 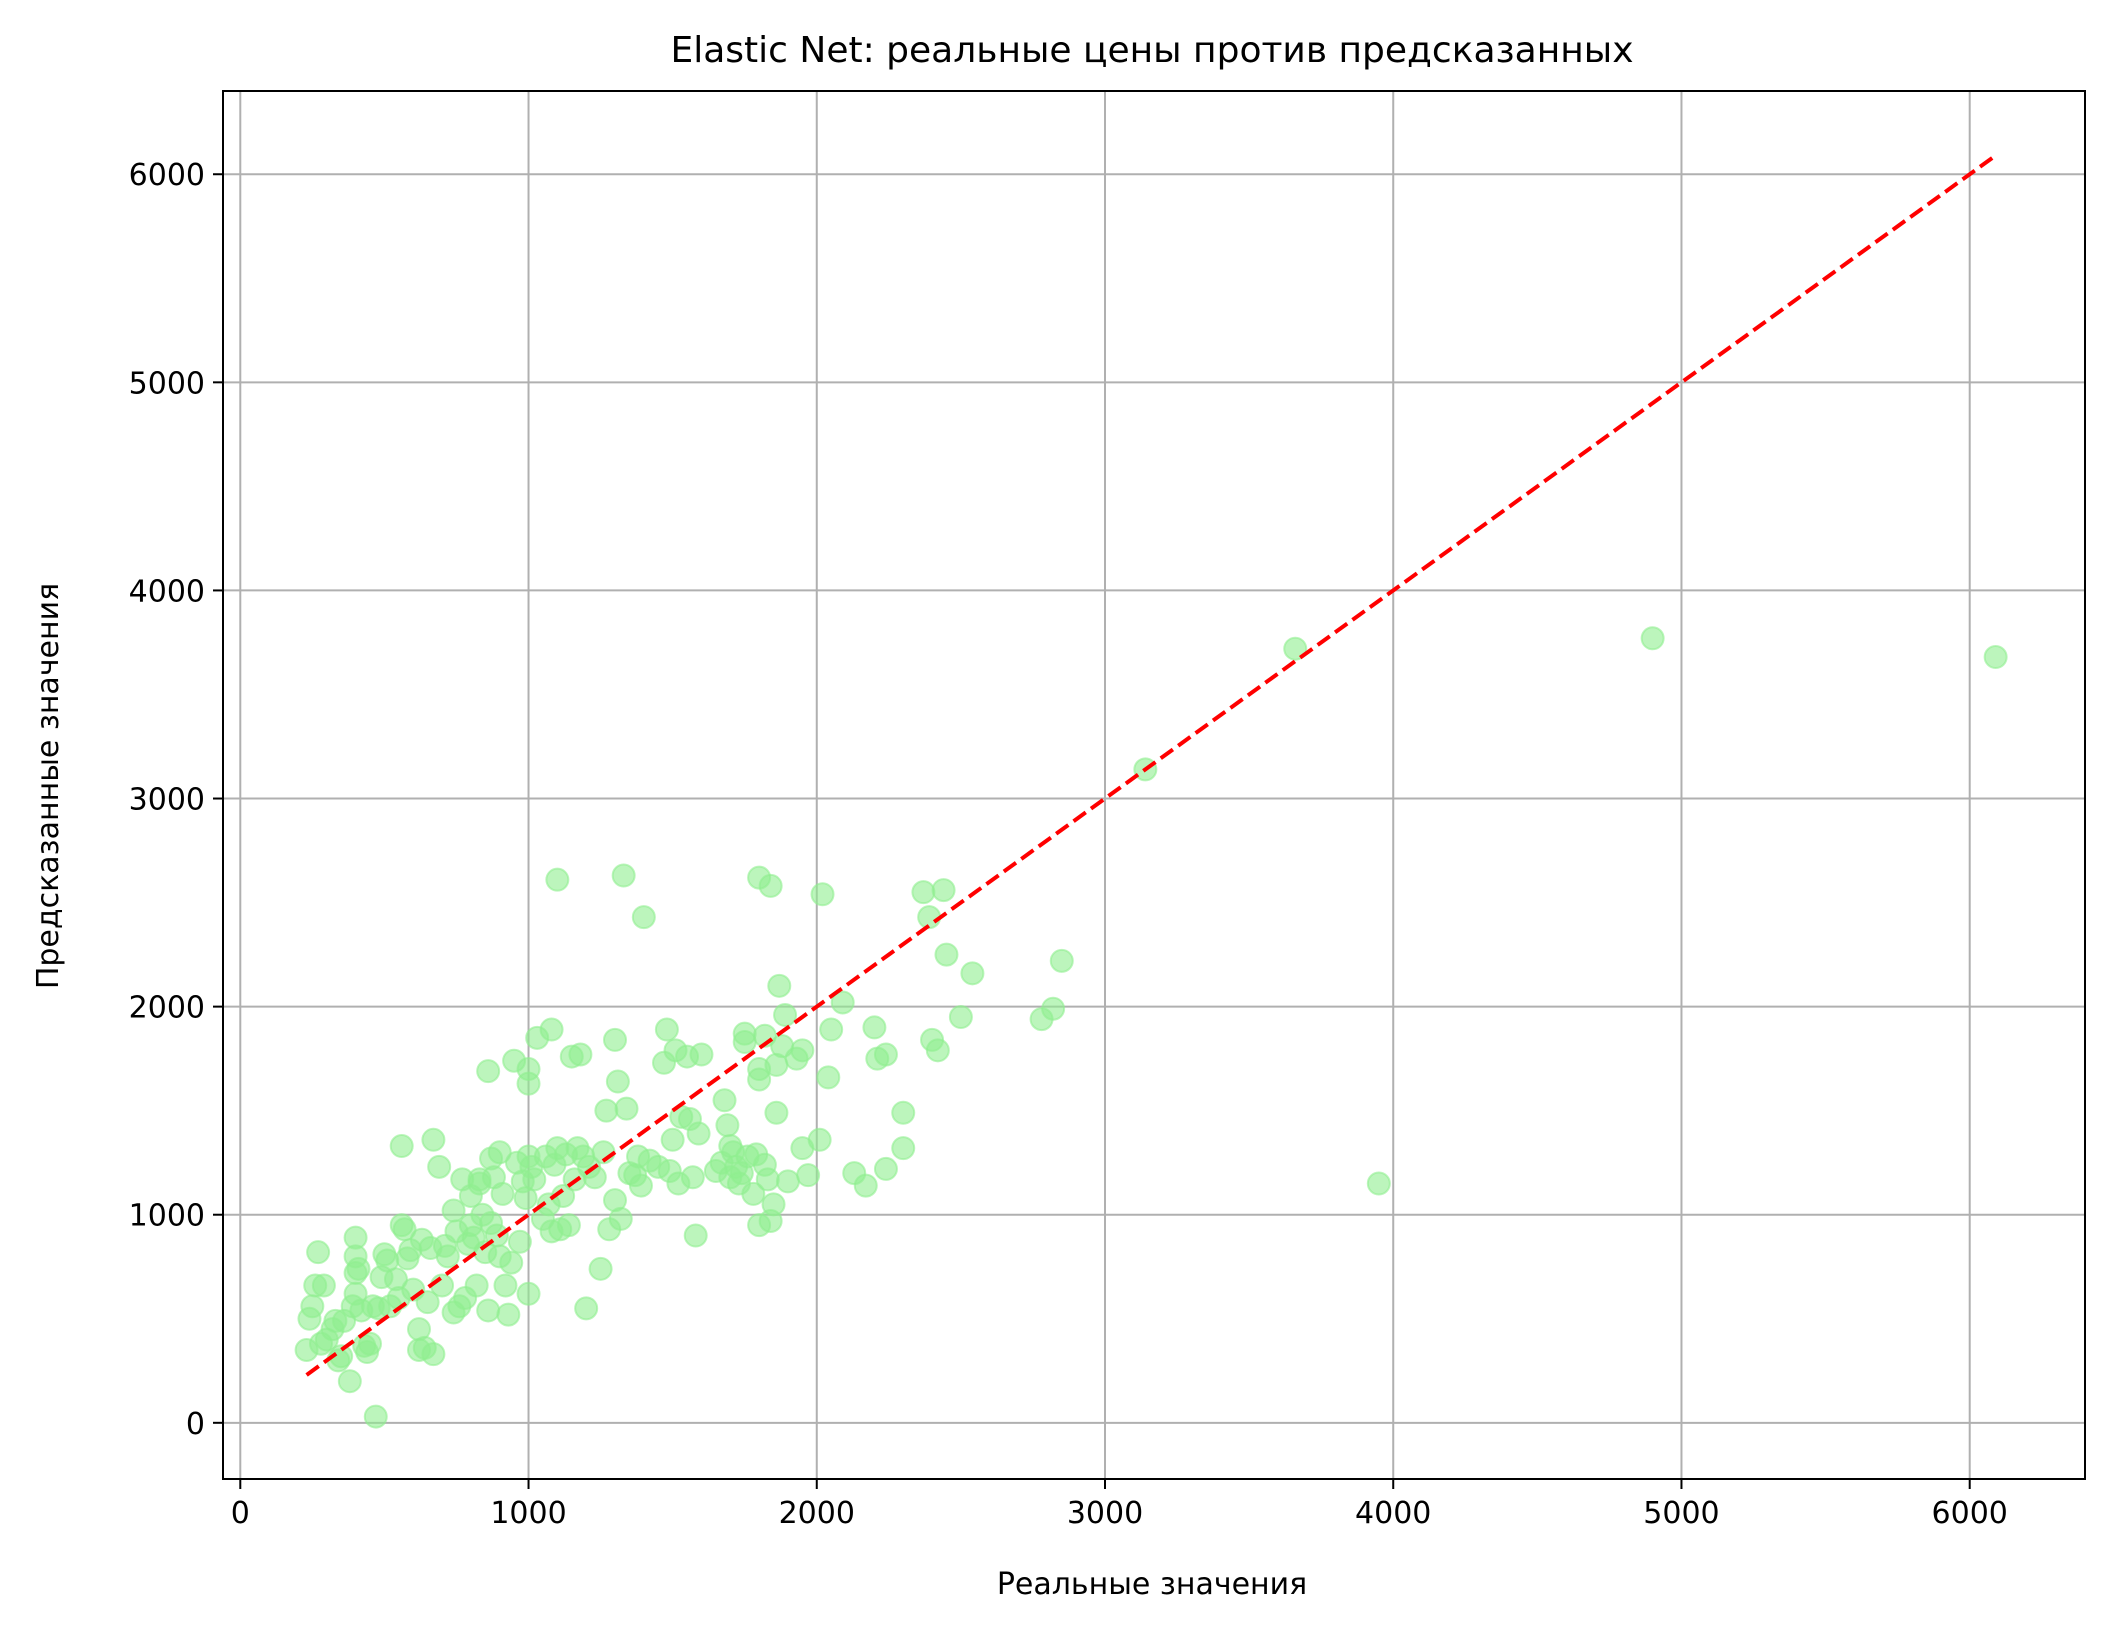 I want to click on x-tick-label: 5000, so click(x=1681, y=1513).